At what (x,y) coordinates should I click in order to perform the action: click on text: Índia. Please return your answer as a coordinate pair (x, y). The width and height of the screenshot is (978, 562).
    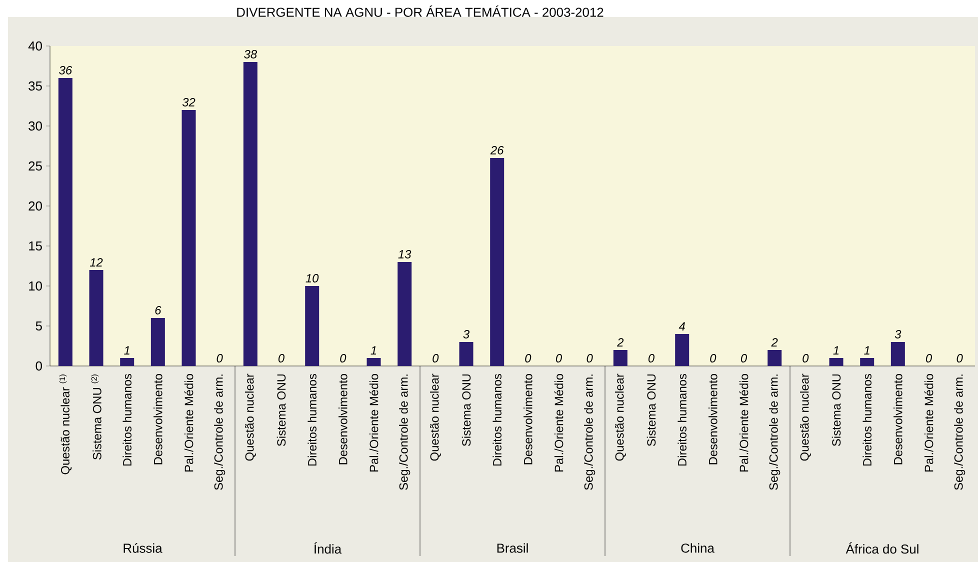
    Looking at the image, I should click on (328, 548).